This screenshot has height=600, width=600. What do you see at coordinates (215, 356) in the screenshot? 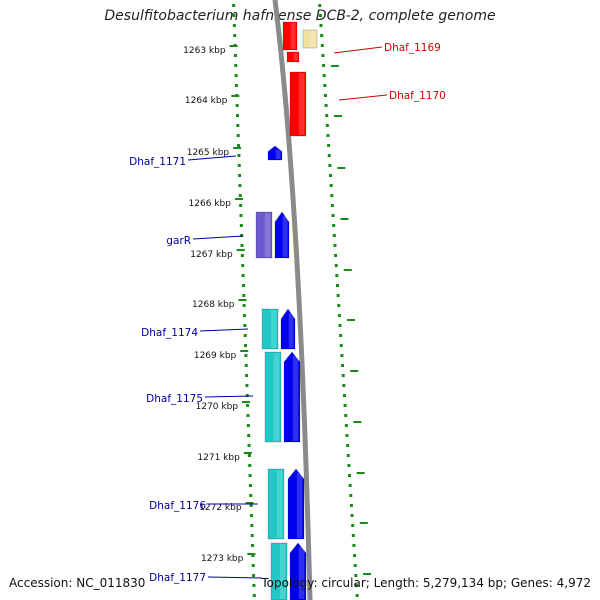
I see `tick-label: 1269 kbp` at bounding box center [215, 356].